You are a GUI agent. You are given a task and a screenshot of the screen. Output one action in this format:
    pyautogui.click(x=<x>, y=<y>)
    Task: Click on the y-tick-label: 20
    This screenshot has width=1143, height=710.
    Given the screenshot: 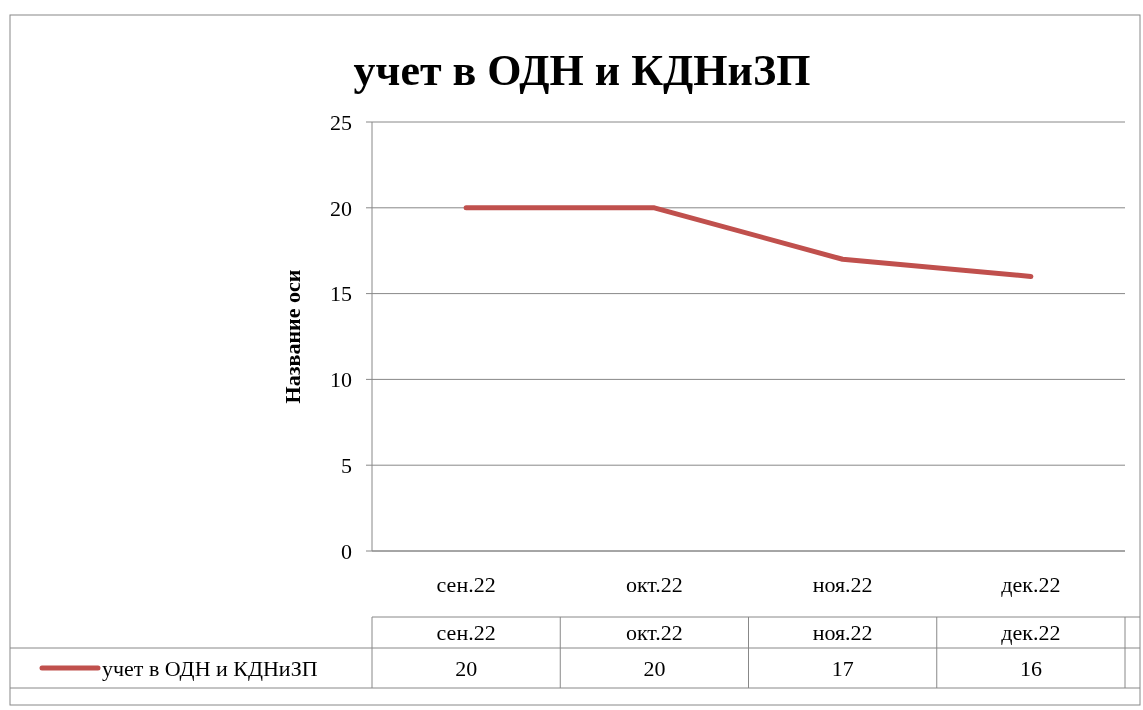 What is the action you would take?
    pyautogui.click(x=341, y=208)
    